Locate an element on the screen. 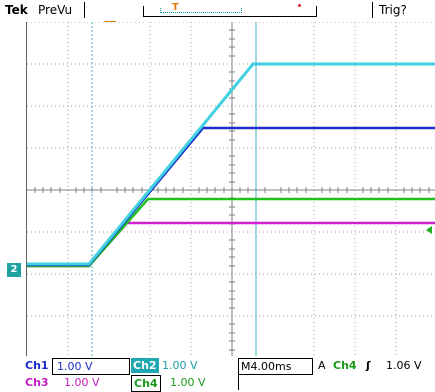 The width and height of the screenshot is (435, 392). record-trigger-marker: T is located at coordinates (175, 7).